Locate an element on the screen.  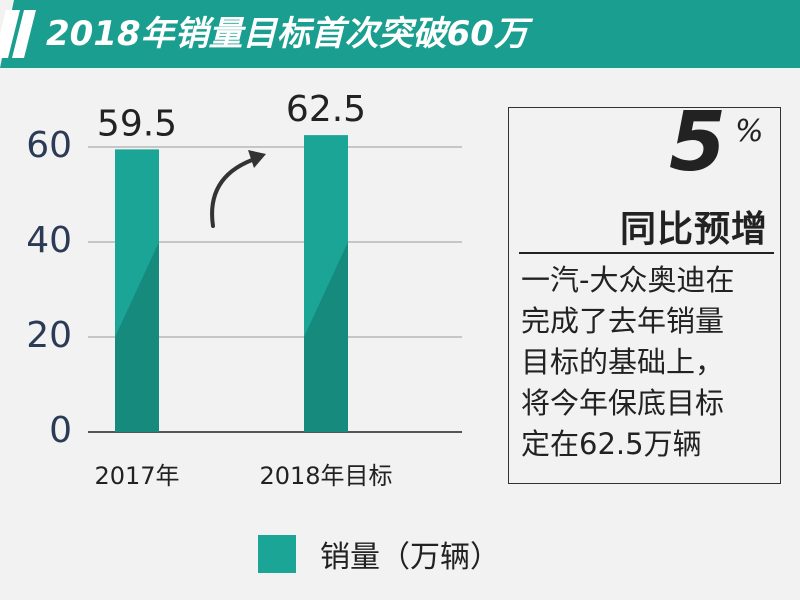
y-tick-label: 20 is located at coordinates (49, 335).